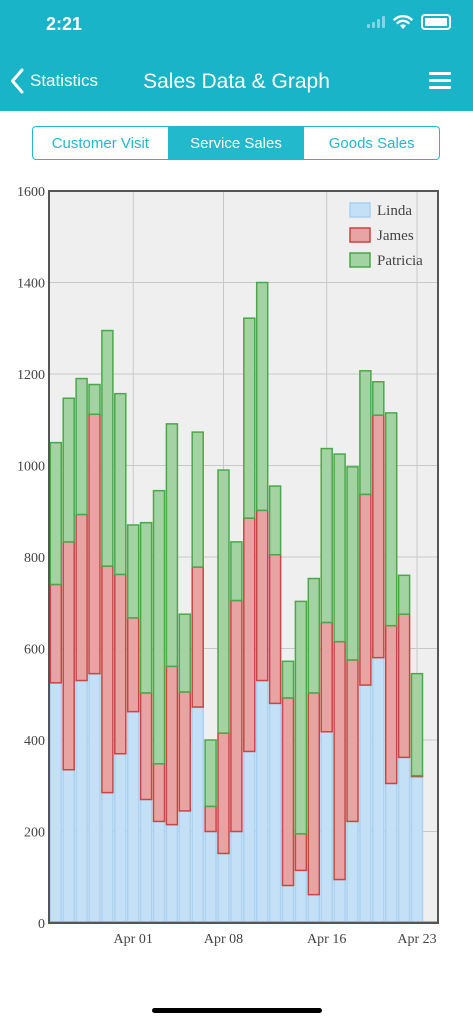 The width and height of the screenshot is (473, 1024). Describe the element at coordinates (34, 833) in the screenshot. I see `y-tick-label: 200` at that location.